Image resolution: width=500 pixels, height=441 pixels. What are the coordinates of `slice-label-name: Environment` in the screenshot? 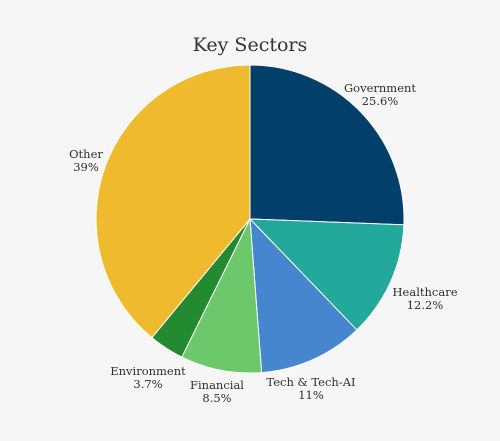 It's located at (148, 371).